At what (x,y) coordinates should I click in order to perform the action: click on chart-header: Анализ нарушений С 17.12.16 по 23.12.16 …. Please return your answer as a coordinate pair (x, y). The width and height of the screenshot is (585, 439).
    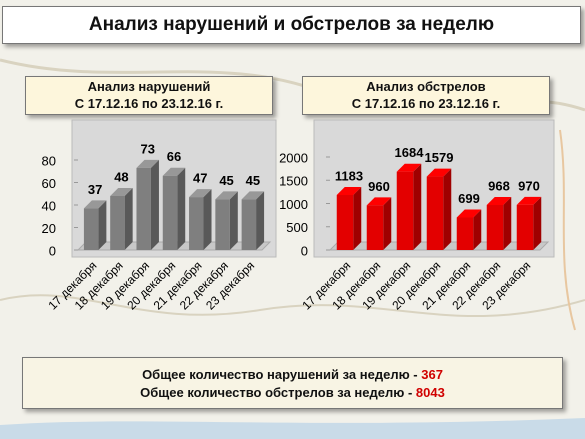
    Looking at the image, I should click on (149, 95).